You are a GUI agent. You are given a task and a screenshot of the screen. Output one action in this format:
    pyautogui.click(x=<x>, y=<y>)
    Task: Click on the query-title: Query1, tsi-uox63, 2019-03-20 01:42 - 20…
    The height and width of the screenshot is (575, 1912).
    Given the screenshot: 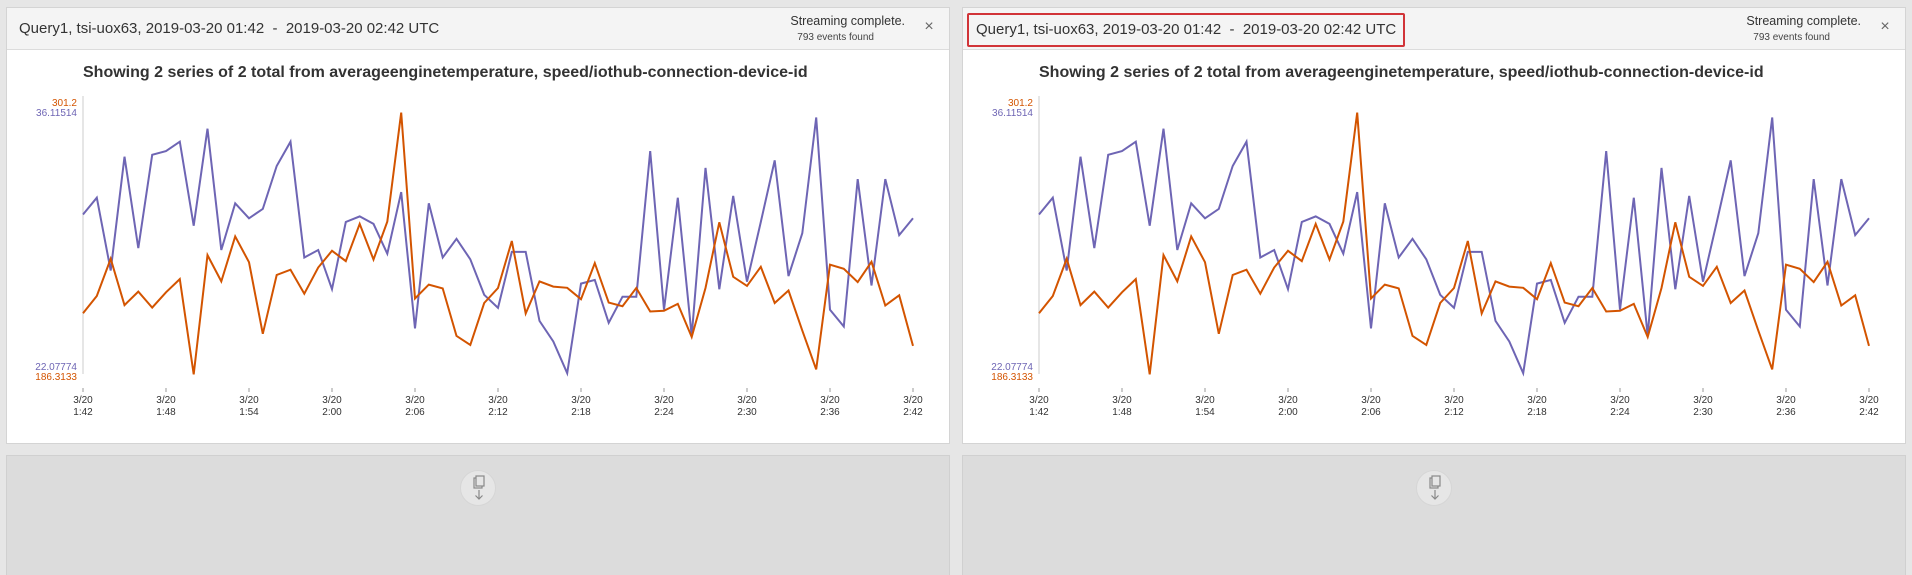 What is the action you would take?
    pyautogui.click(x=229, y=28)
    